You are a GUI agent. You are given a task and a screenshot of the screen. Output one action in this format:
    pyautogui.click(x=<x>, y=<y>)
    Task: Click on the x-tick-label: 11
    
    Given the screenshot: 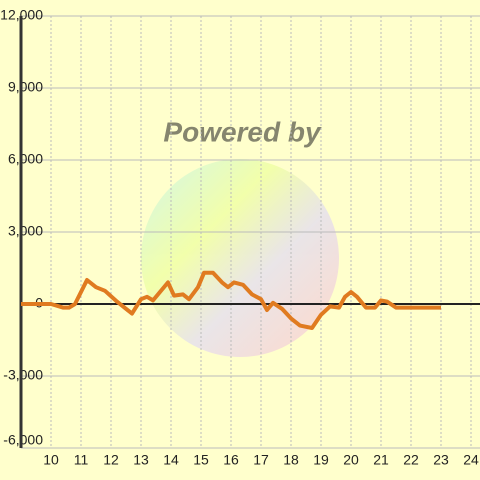 What is the action you would take?
    pyautogui.click(x=81, y=460)
    